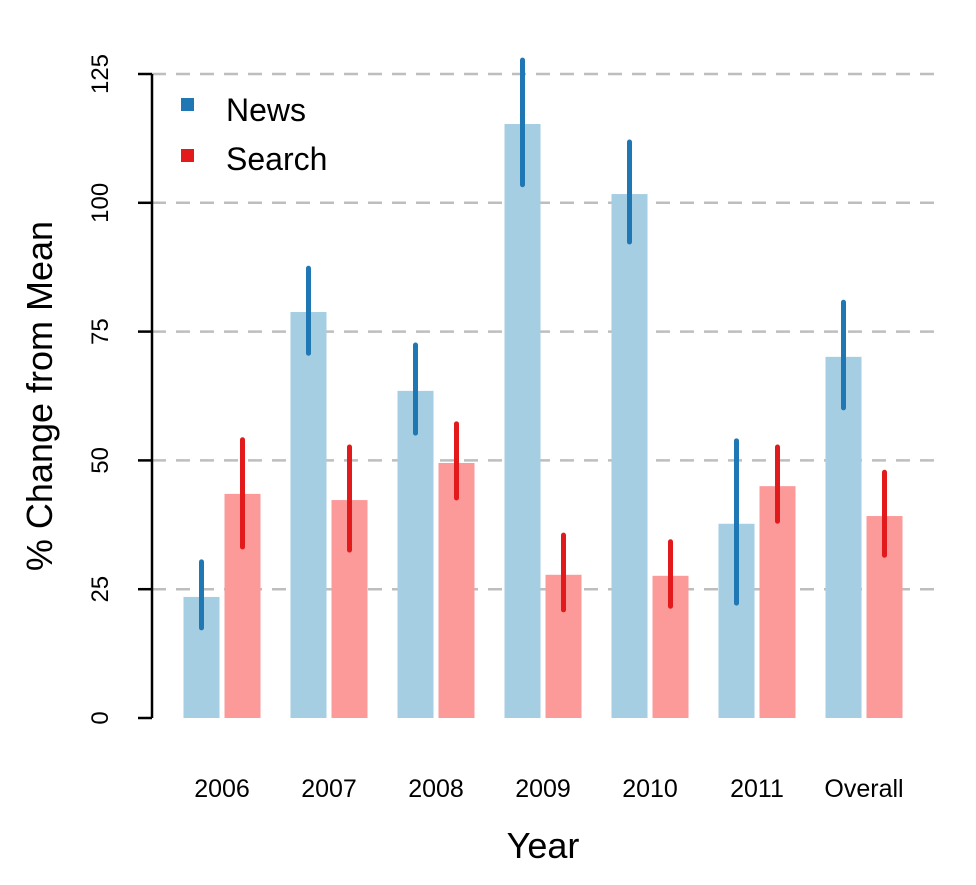 The height and width of the screenshot is (885, 976). What do you see at coordinates (650, 789) in the screenshot?
I see `x-tick-label: 2010` at bounding box center [650, 789].